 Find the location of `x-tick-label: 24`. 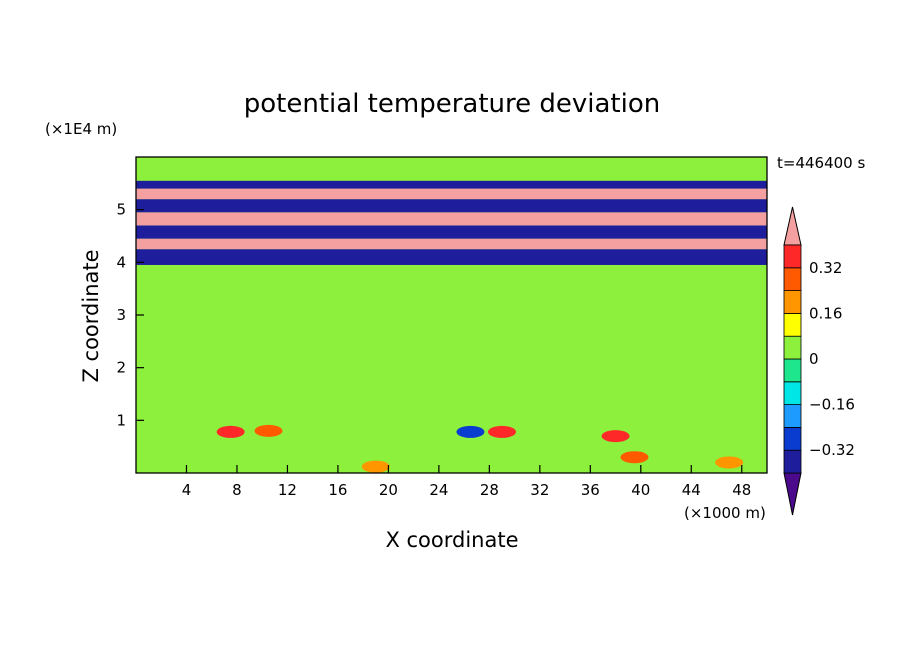

x-tick-label: 24 is located at coordinates (438, 490).